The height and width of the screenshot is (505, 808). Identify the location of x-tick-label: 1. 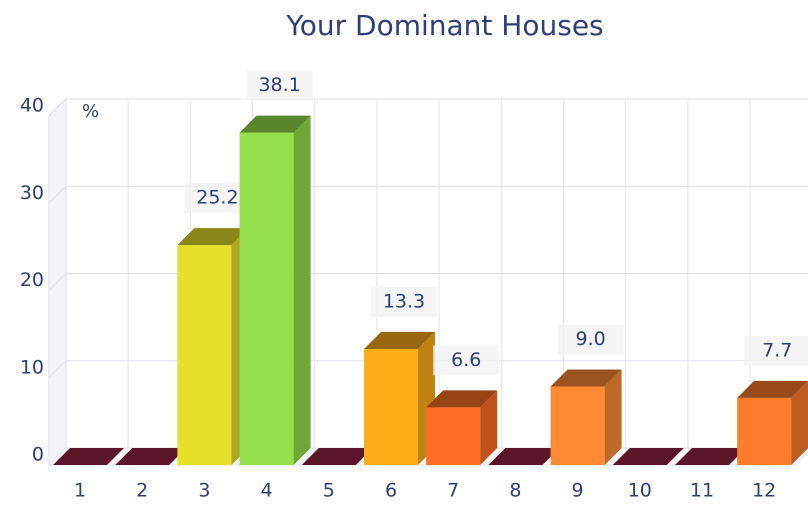
(80, 491).